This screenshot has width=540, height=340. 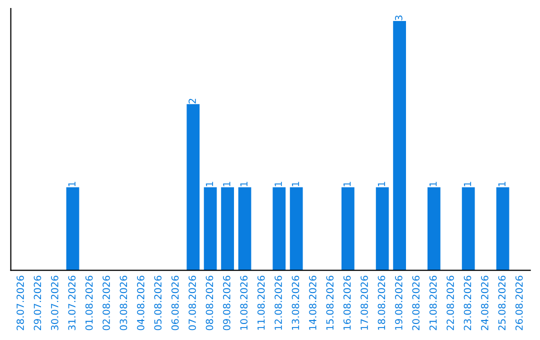 I want to click on x-tick-label: 28.07.2026, so click(x=20, y=303).